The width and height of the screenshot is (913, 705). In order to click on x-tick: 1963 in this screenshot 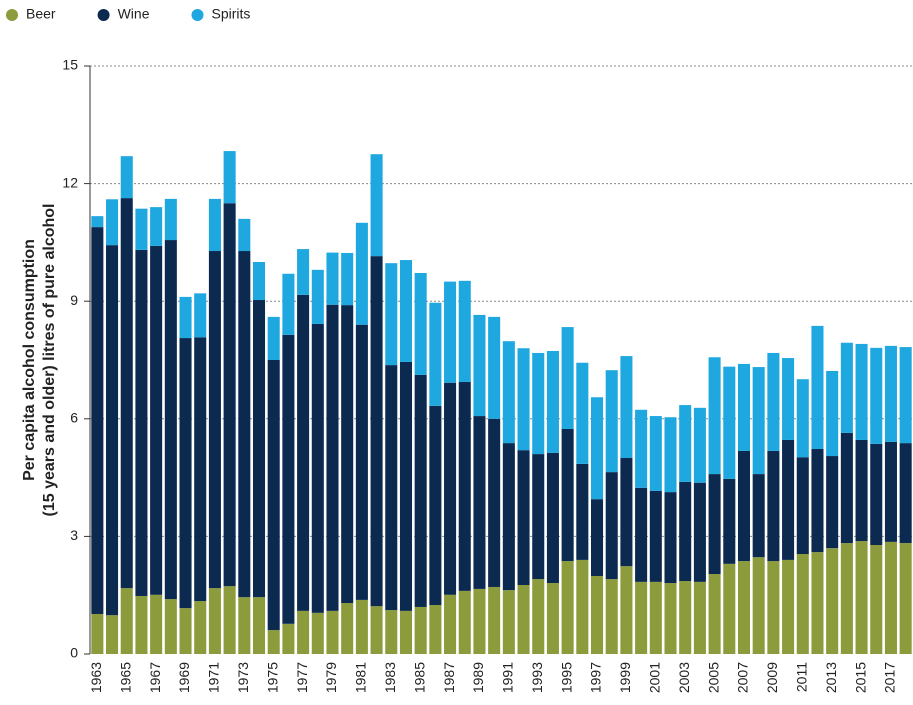, I will do `click(96, 677)`.